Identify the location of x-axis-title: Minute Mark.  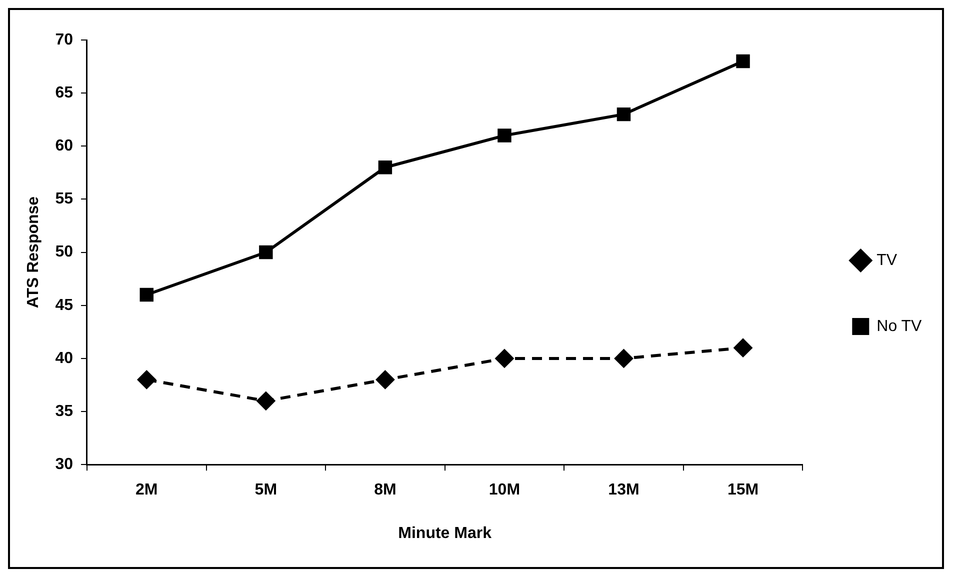
(445, 533).